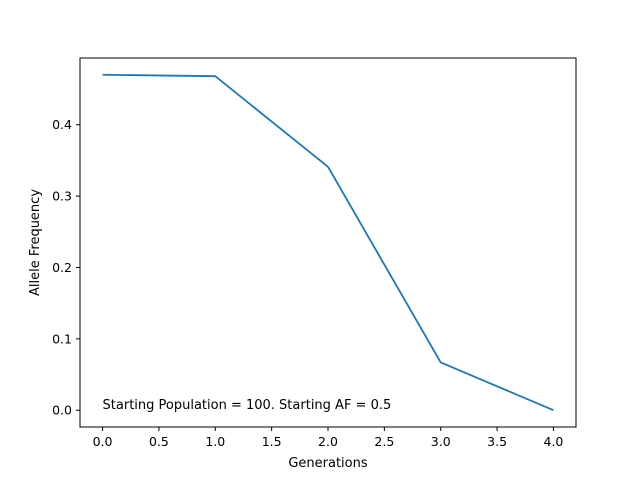  I want to click on x-tick-label: 0.0, so click(103, 441).